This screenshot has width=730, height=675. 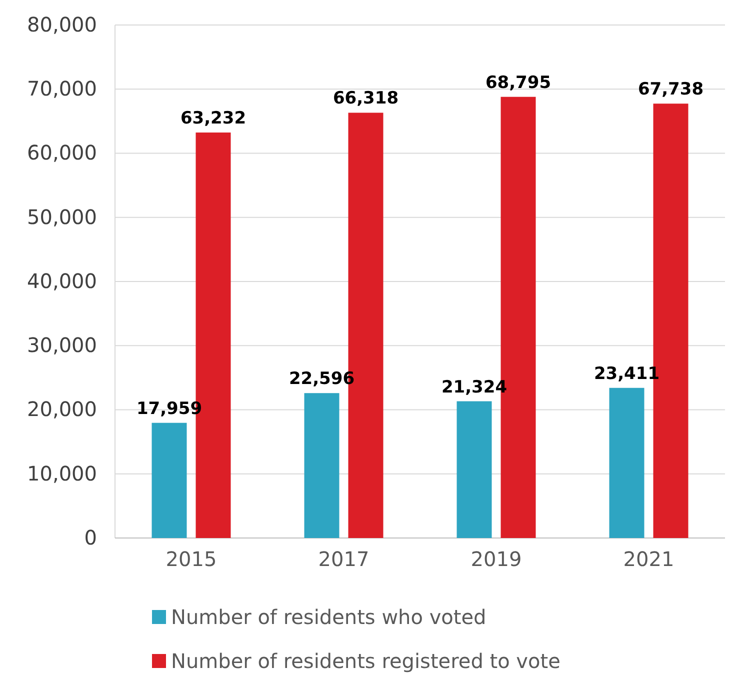 What do you see at coordinates (344, 559) in the screenshot?
I see `x-tick-label: 2017` at bounding box center [344, 559].